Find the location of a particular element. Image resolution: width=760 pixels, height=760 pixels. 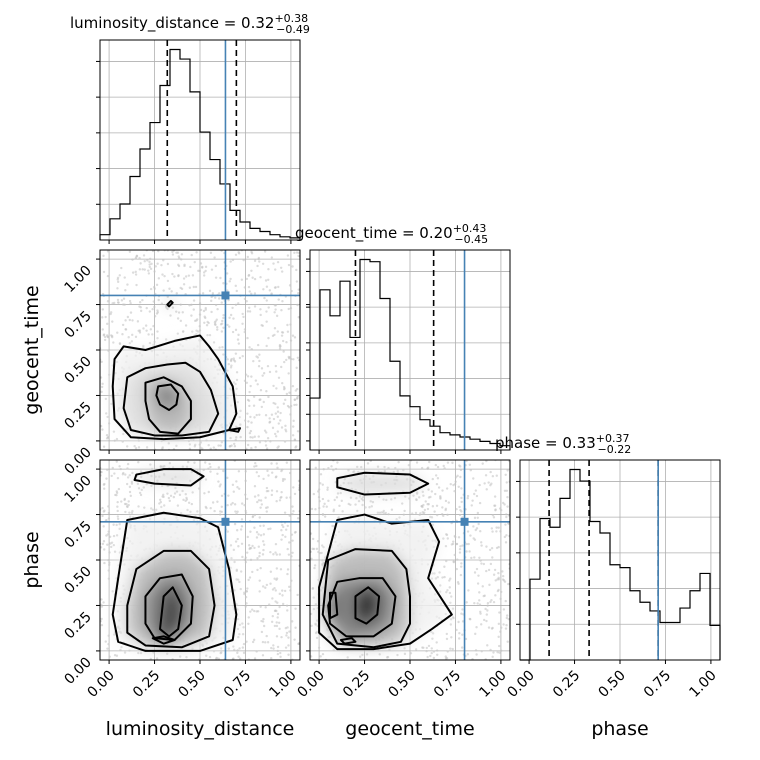

histogram-panel-luminosity_distance is located at coordinates (198, 140).